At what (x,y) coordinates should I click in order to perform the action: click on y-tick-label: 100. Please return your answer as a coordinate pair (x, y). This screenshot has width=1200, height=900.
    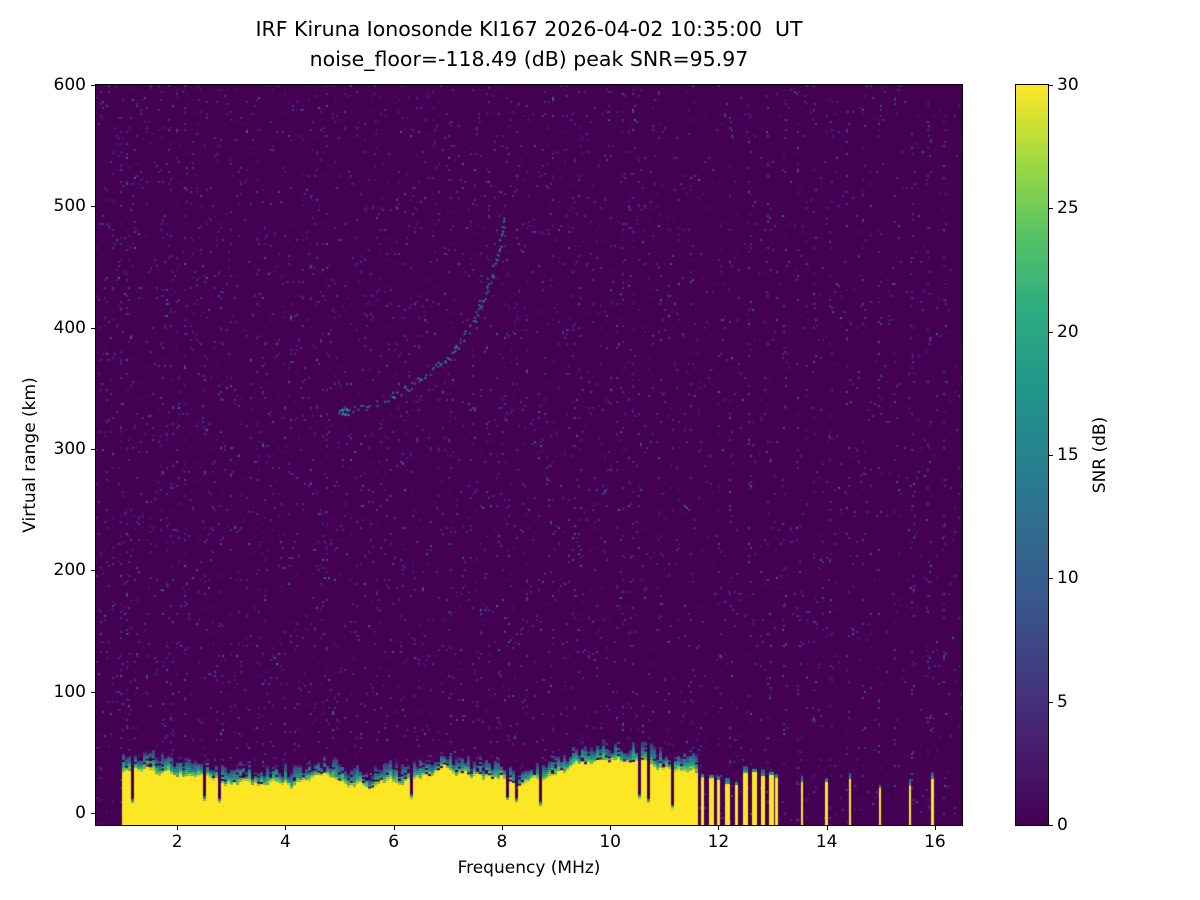
    Looking at the image, I should click on (69, 691).